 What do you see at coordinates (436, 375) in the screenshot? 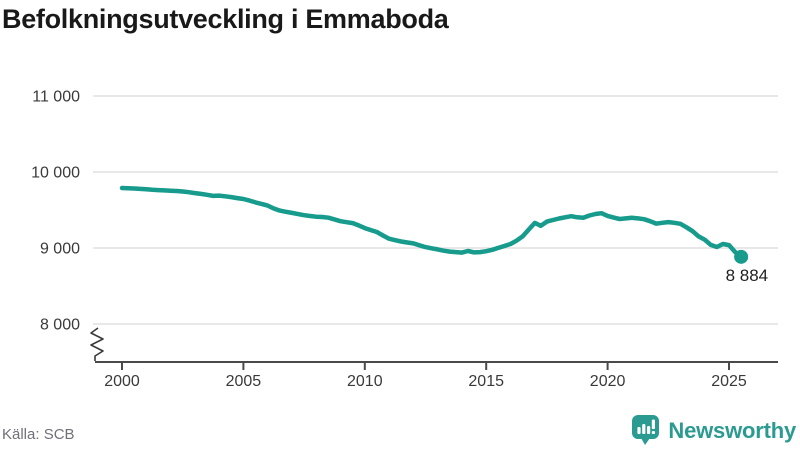
I see `x-axis: 2000 2005 2010 2015 2020 2025` at bounding box center [436, 375].